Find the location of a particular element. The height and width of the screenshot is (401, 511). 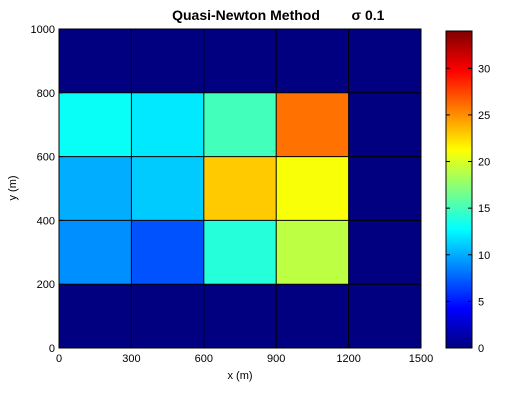

colorbar-tick-label: 25 is located at coordinates (484, 116).